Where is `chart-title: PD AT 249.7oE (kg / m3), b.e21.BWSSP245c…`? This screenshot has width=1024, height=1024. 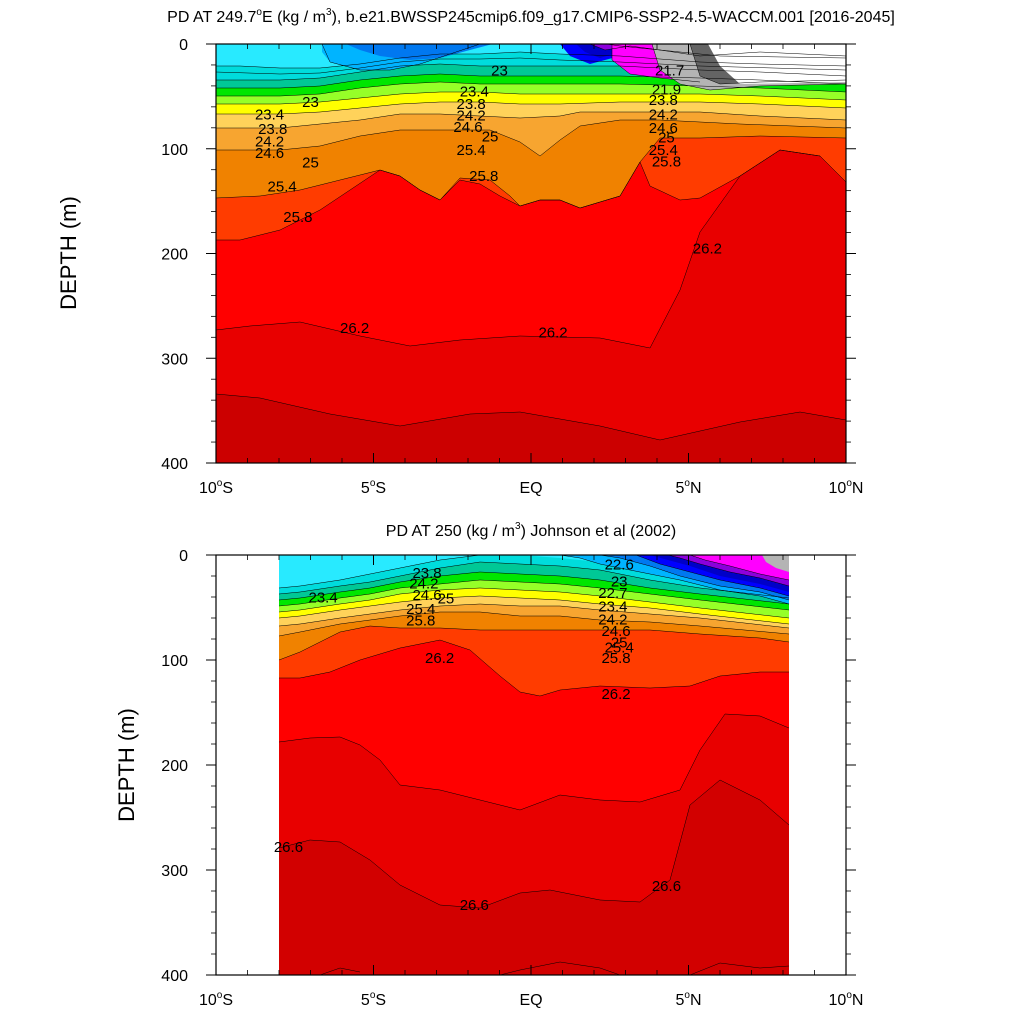 chart-title: PD AT 249.7oE (kg / m3), b.e21.BWSSP245c… is located at coordinates (531, 16).